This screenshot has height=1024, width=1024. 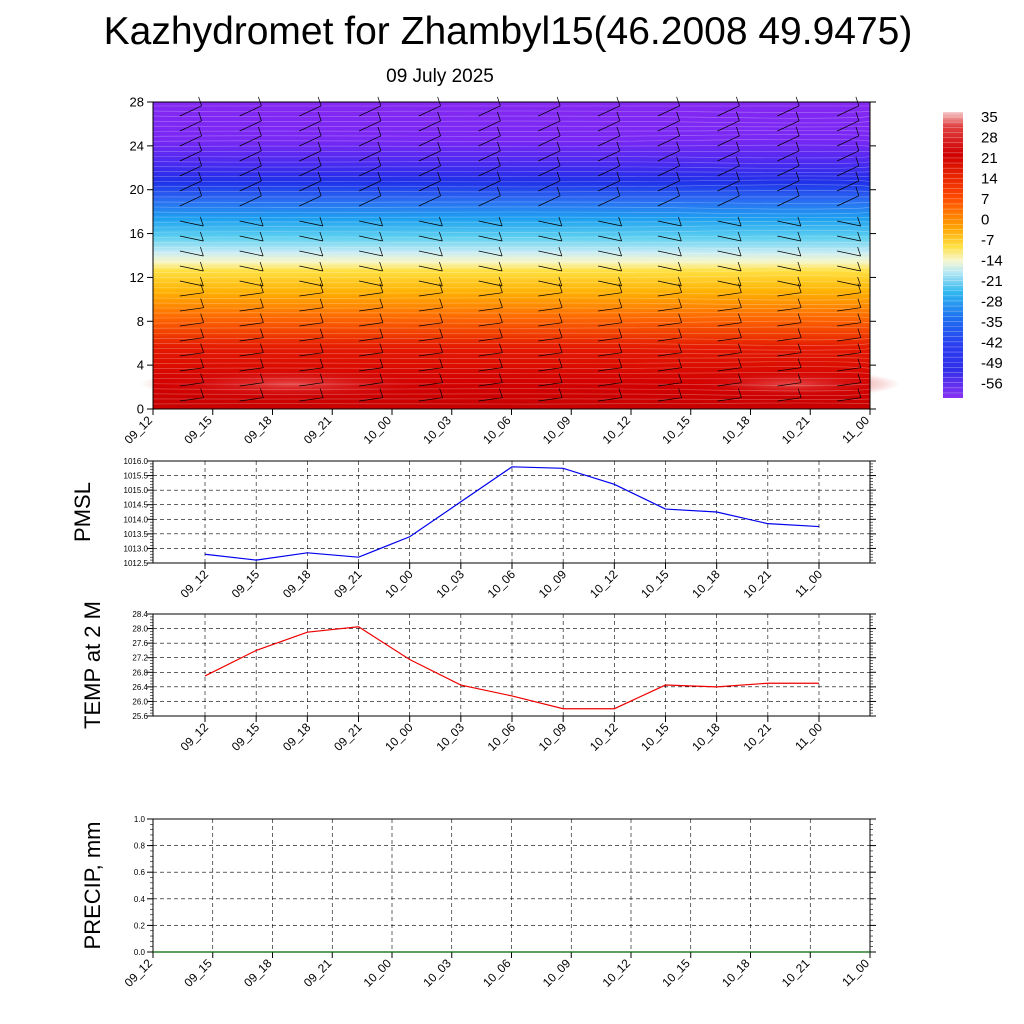 I want to click on y-tick-label: 1015.0, so click(x=136, y=490).